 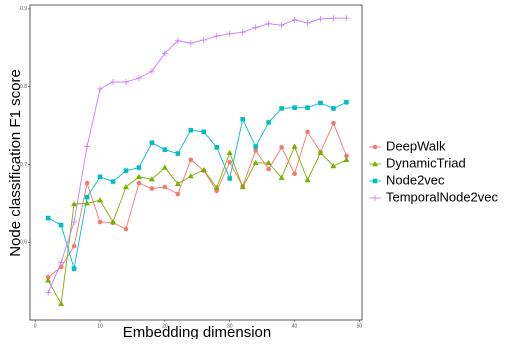 I want to click on legend-label: DynamicTriad, so click(x=426, y=162).